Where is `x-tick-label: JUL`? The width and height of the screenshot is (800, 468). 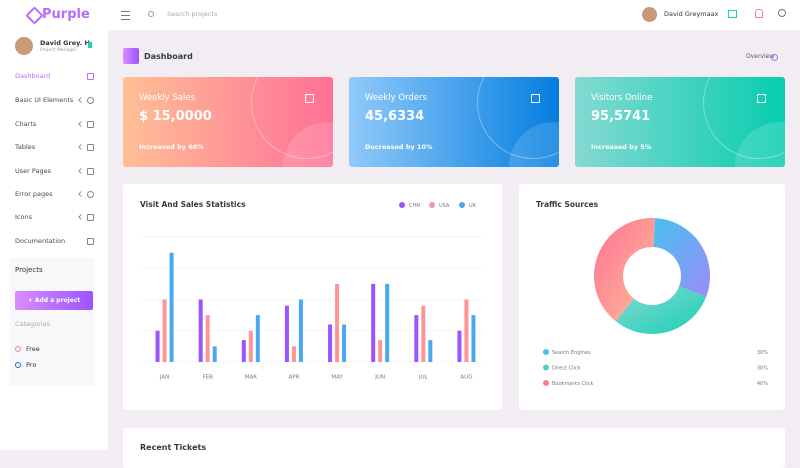
x-tick-label: JUL is located at coordinates (423, 378).